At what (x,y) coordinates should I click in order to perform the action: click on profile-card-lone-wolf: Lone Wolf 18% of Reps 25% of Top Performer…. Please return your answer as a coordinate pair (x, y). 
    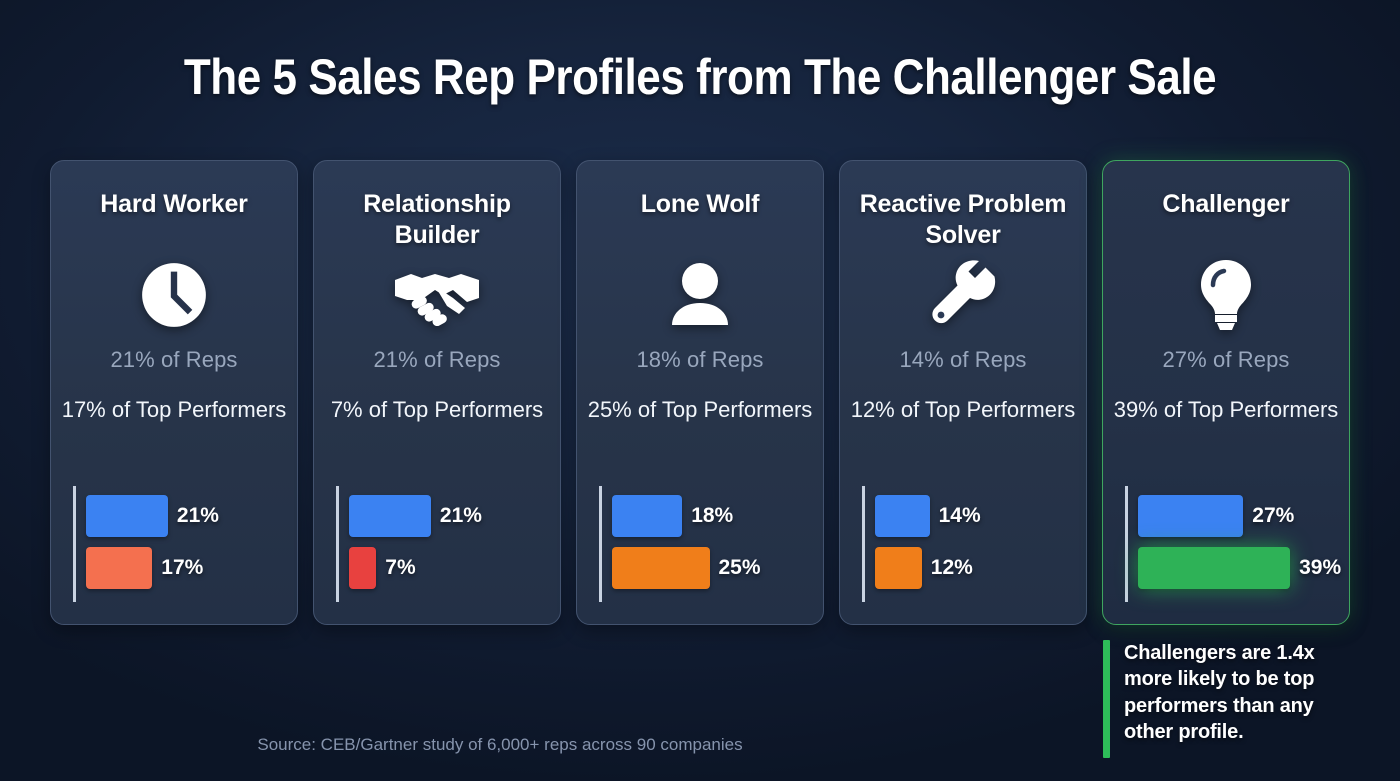
    Looking at the image, I should click on (700, 392).